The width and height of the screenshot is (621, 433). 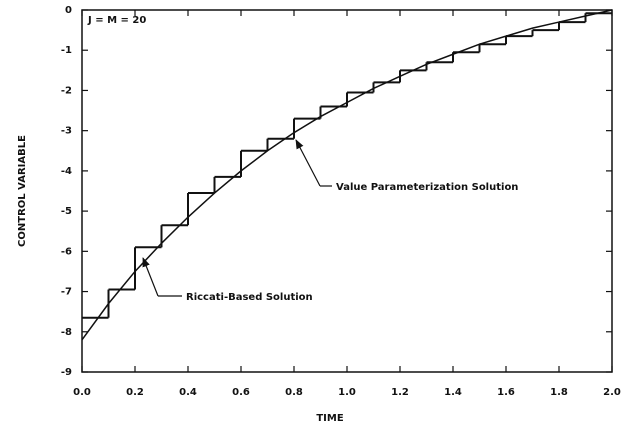 What do you see at coordinates (400, 392) in the screenshot?
I see `x-tick-label: 1.2` at bounding box center [400, 392].